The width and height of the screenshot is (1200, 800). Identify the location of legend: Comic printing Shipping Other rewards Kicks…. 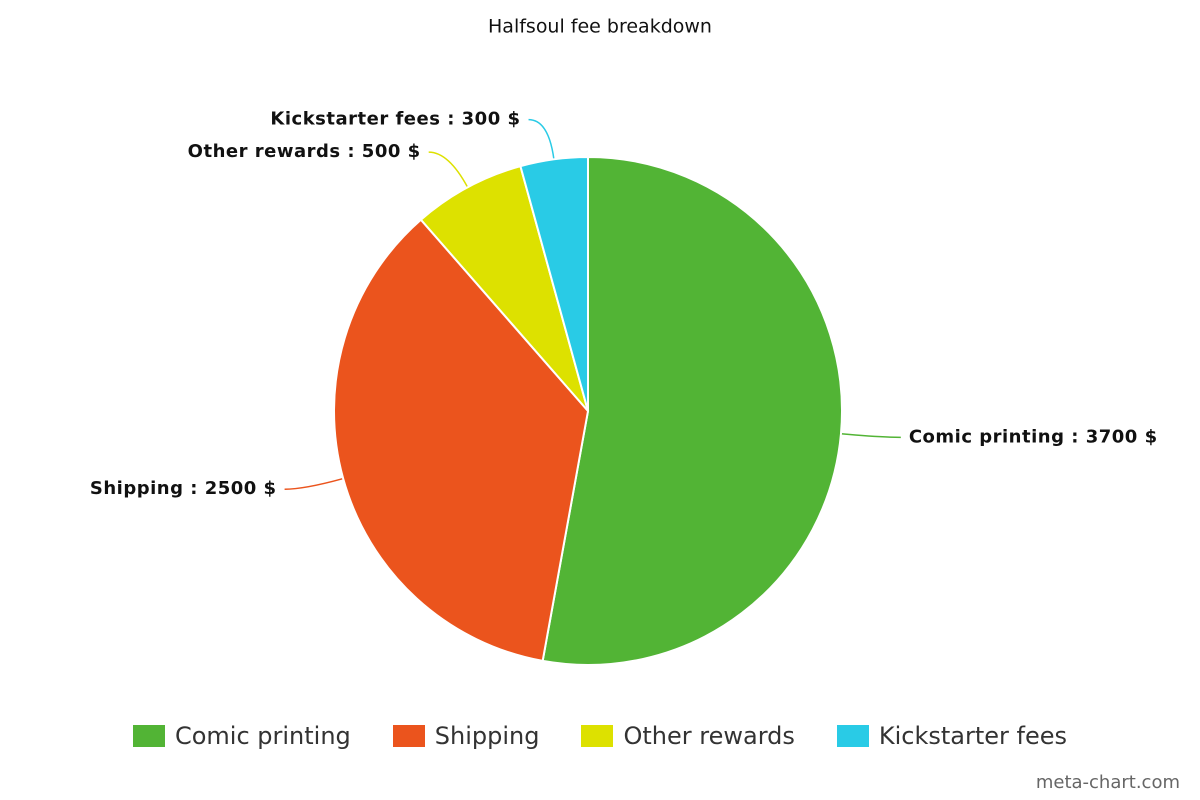
(600, 736).